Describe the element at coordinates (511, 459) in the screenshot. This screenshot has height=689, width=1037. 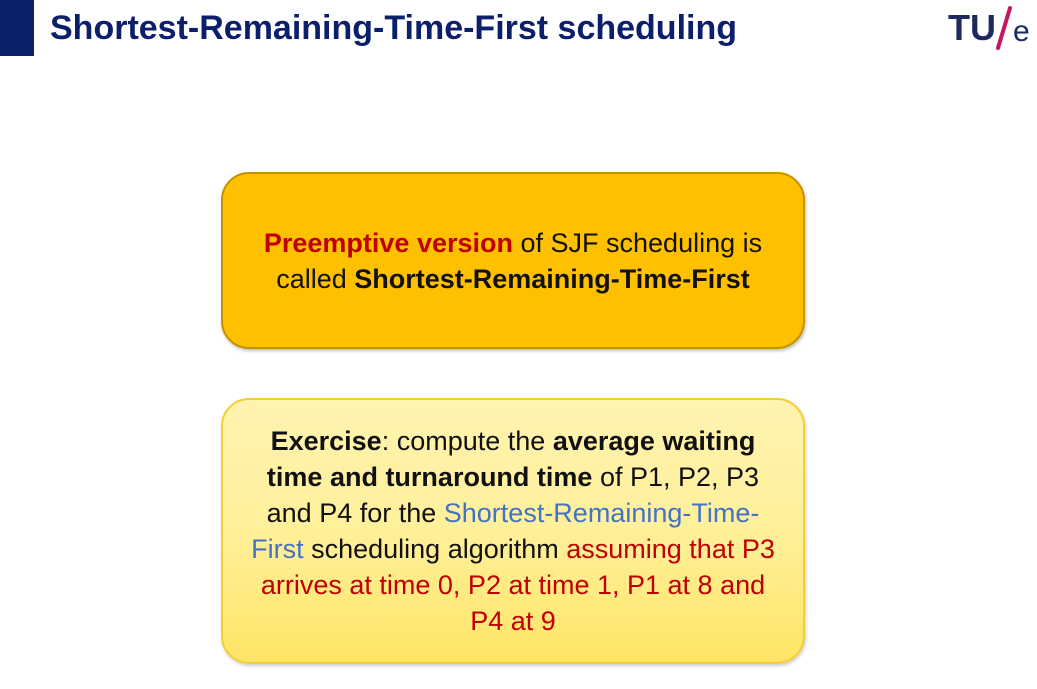
I see `exercise-metrics: average waiting time and turnaround time` at that location.